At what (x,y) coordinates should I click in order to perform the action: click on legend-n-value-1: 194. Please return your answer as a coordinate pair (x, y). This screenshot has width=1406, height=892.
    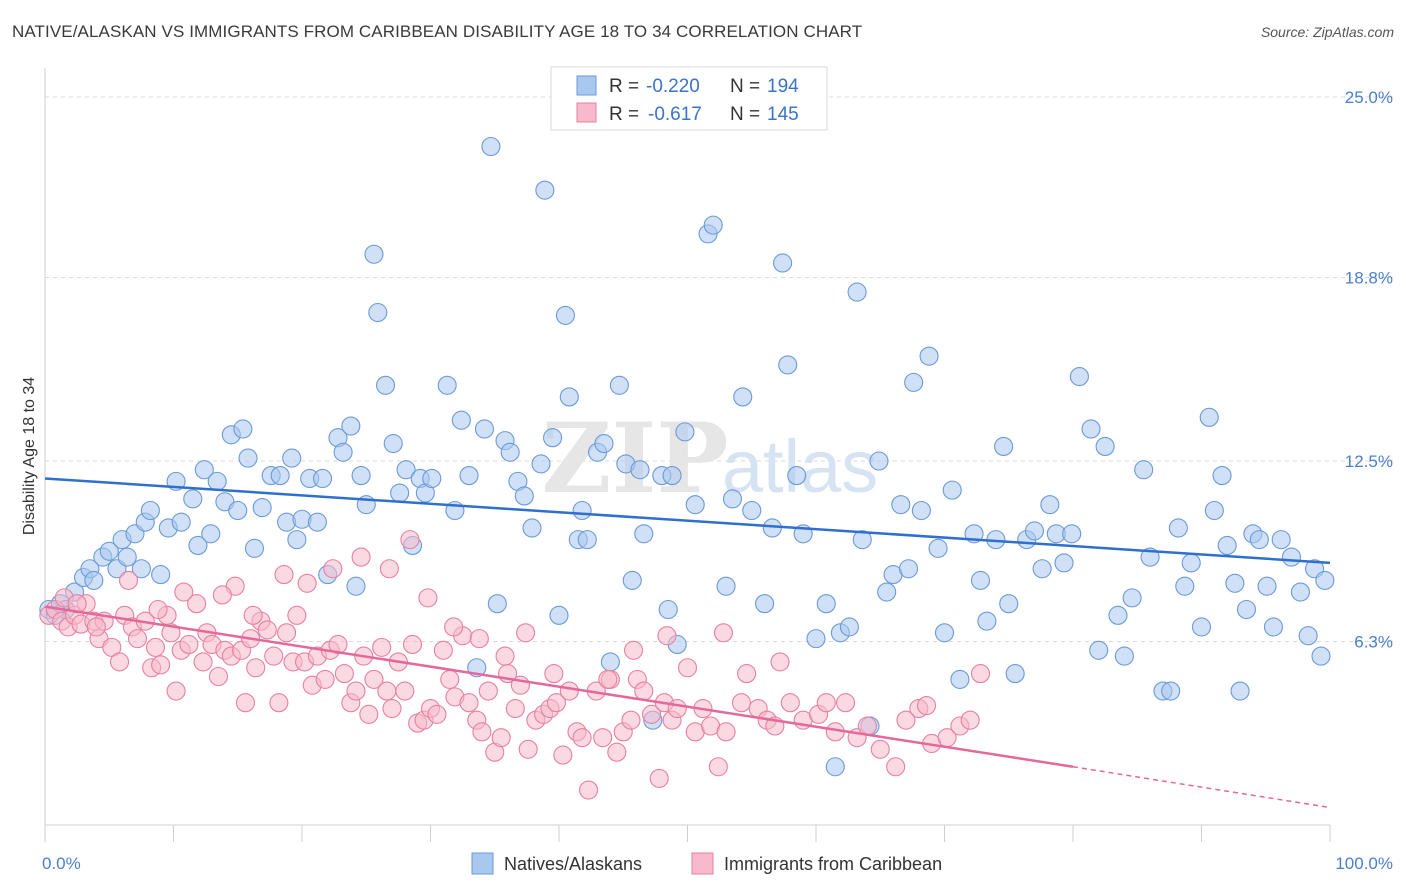
    Looking at the image, I should click on (783, 86).